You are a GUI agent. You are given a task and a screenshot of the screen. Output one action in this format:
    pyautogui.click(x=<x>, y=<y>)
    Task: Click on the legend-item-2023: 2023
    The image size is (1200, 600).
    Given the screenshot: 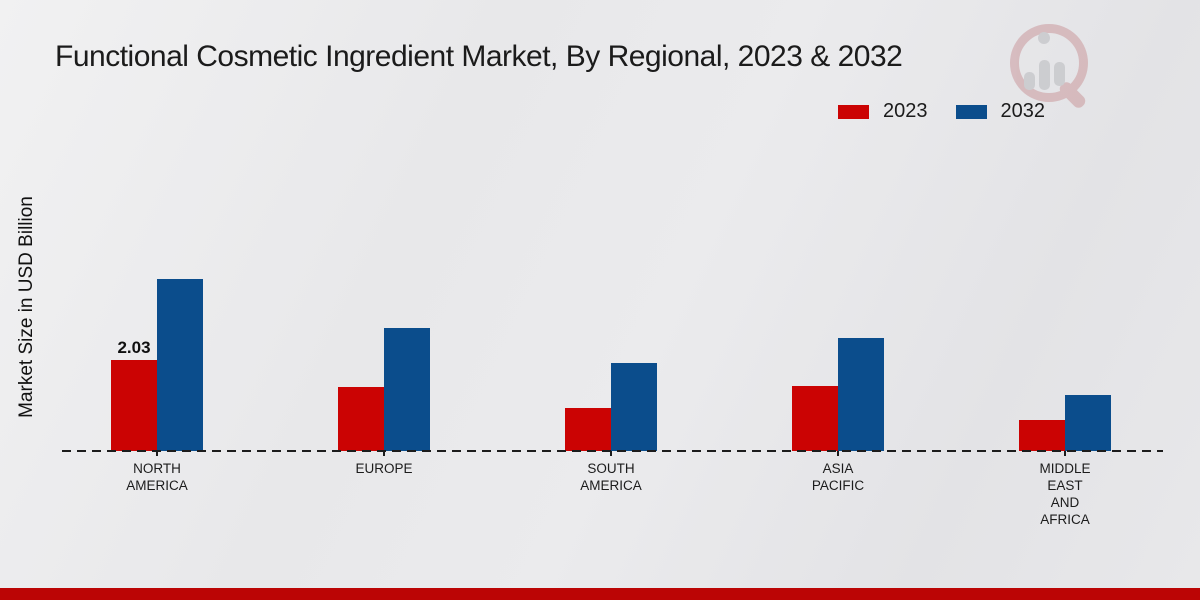 What is the action you would take?
    pyautogui.click(x=883, y=111)
    